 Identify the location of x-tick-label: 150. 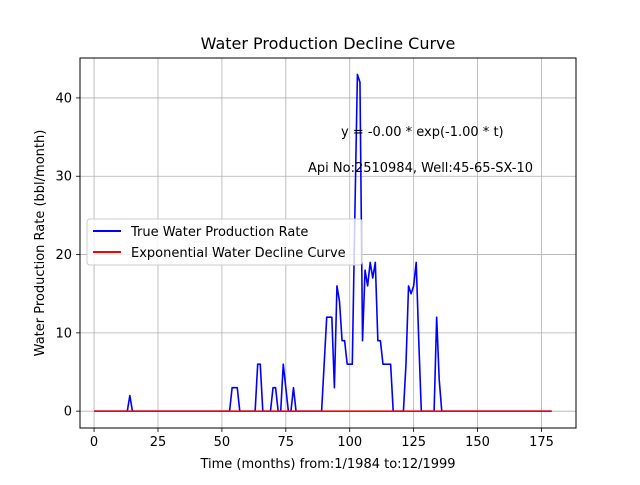
(477, 442).